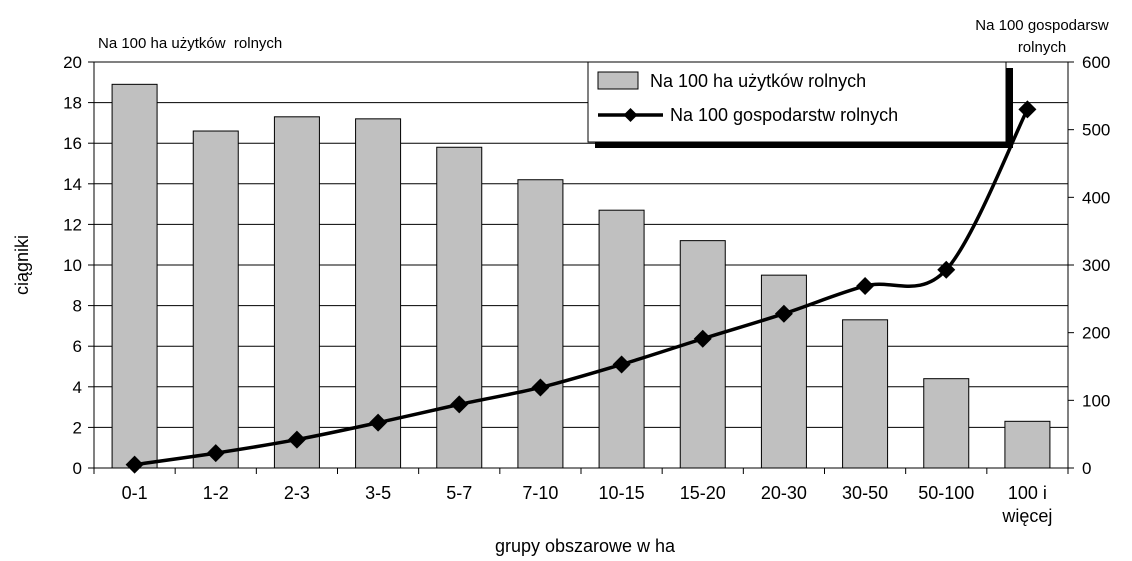 This screenshot has width=1132, height=561. Describe the element at coordinates (1042, 25) in the screenshot. I see `right-axis-caption-line1: Na 100 gospodarsw` at that location.